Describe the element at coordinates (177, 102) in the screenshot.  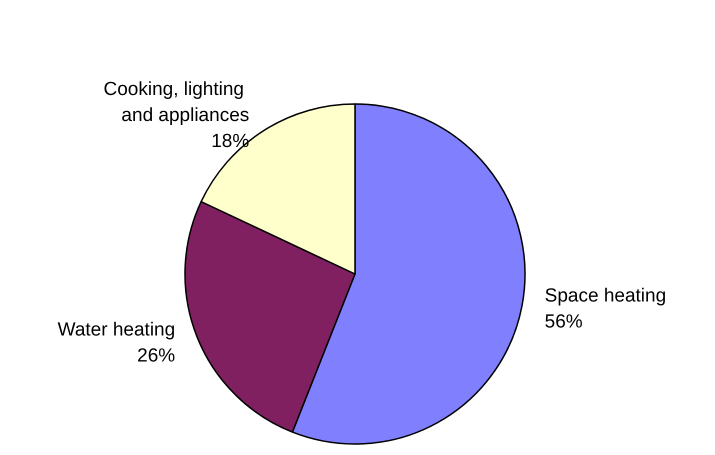
I see `slice-label: Cooking, lighting and appliances` at that location.